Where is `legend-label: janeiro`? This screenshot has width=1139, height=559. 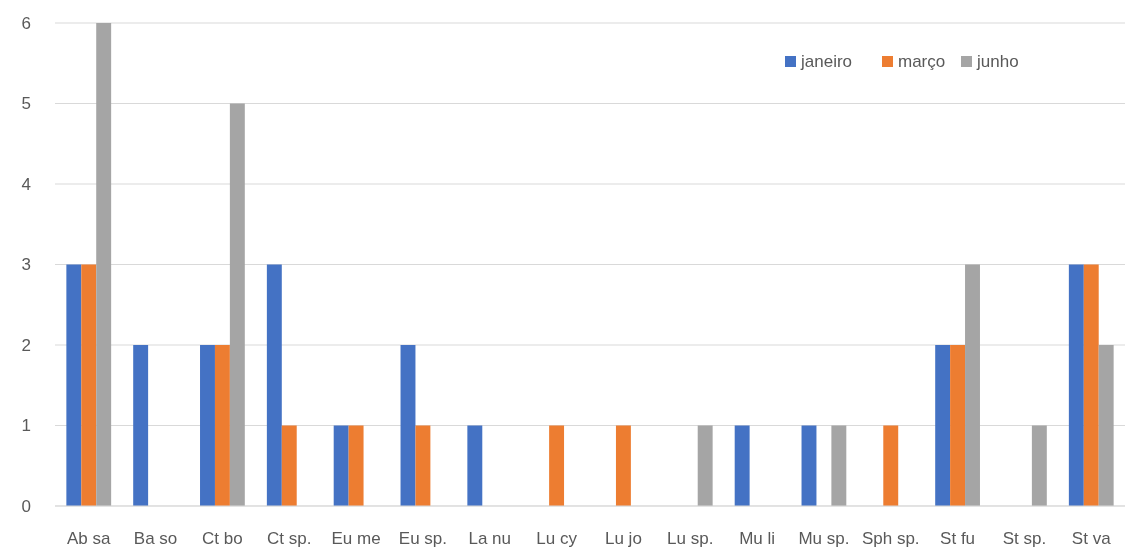
legend-label: janeiro is located at coordinates (826, 61).